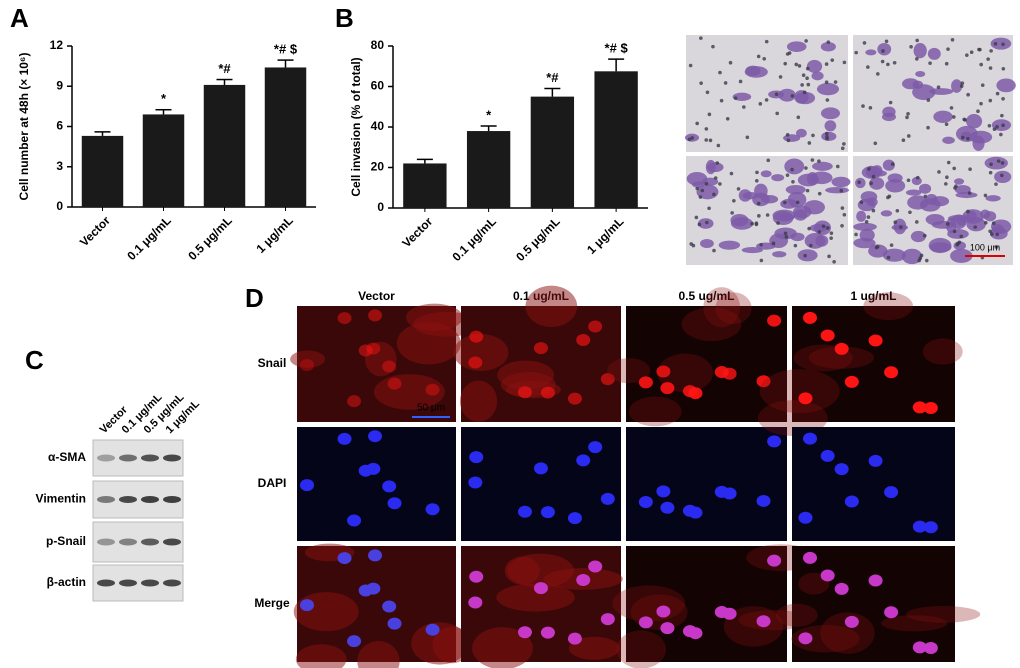 The height and width of the screenshot is (668, 1020). Describe the element at coordinates (95, 231) in the screenshot. I see `x-tick-label: Vector` at that location.